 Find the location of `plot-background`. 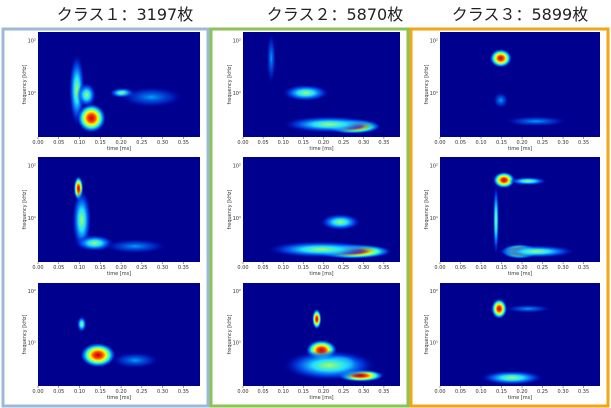

plot-background is located at coordinates (119, 84).